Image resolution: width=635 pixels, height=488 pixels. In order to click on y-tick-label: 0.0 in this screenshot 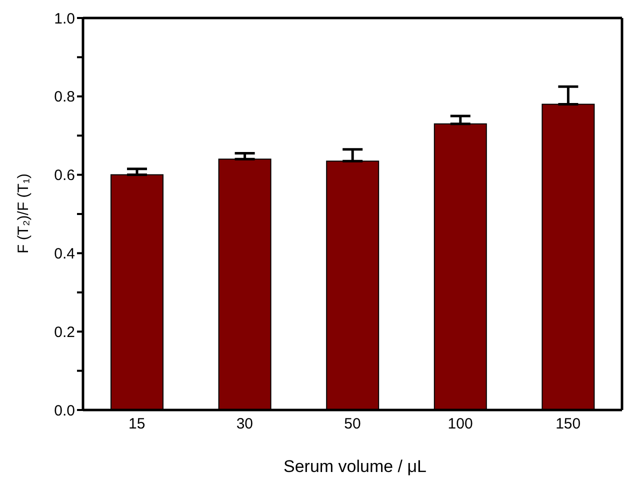, I will do `click(64, 411)`.